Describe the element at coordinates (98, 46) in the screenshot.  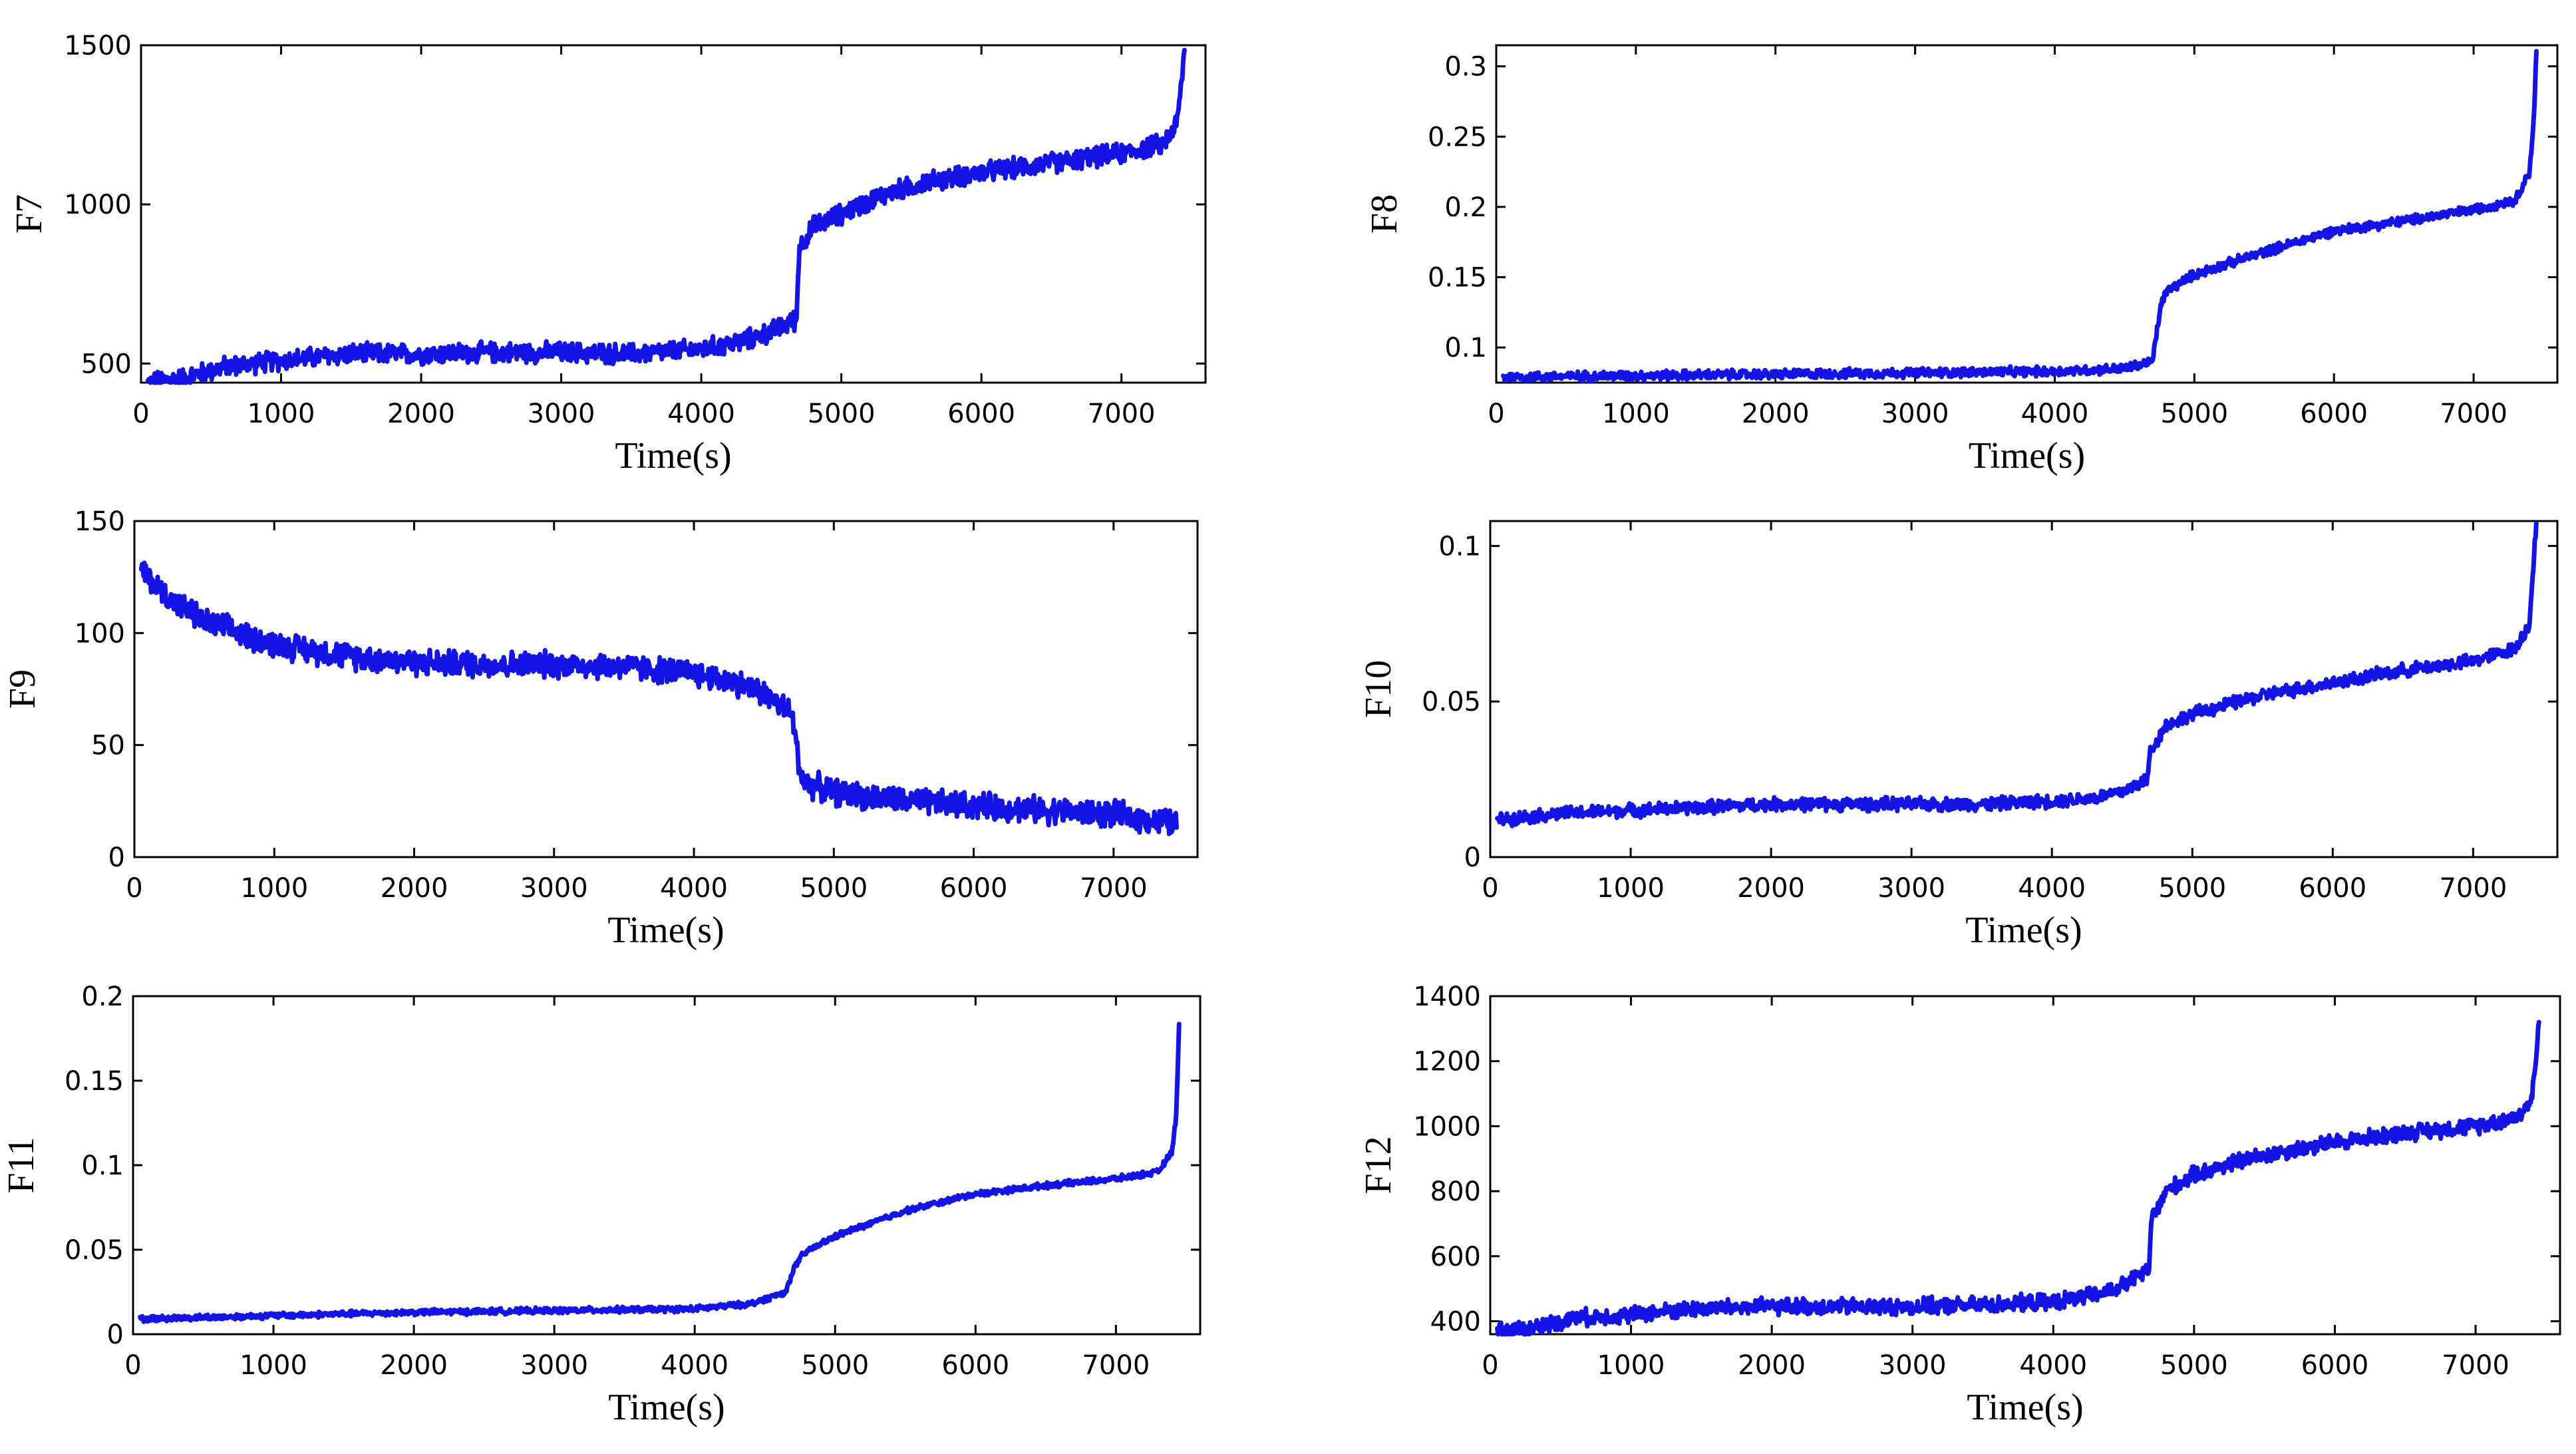
I see `y-tick-label: 1500` at that location.